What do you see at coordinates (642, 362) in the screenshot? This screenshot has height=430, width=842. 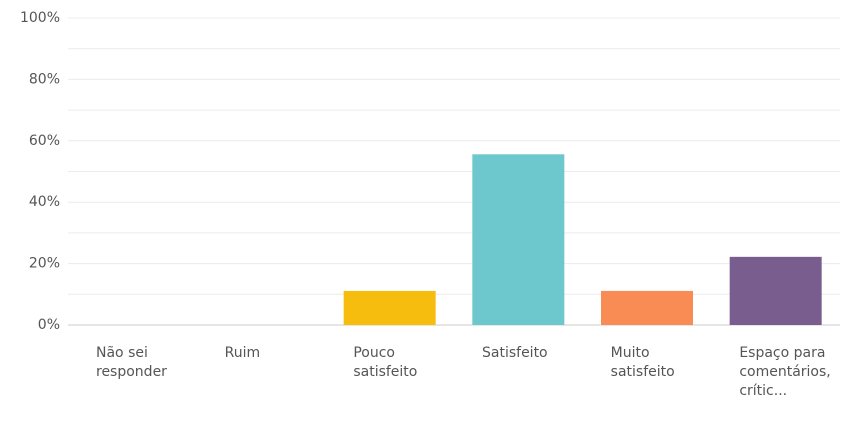 I see `x-tick-label: Muito satisfeito` at bounding box center [642, 362].